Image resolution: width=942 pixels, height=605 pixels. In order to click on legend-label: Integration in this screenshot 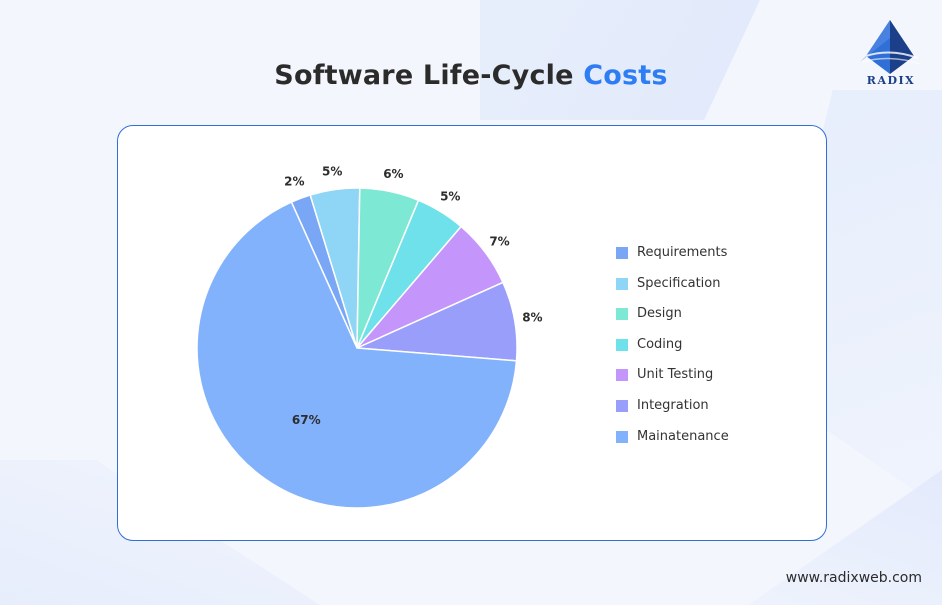, I will do `click(673, 405)`.